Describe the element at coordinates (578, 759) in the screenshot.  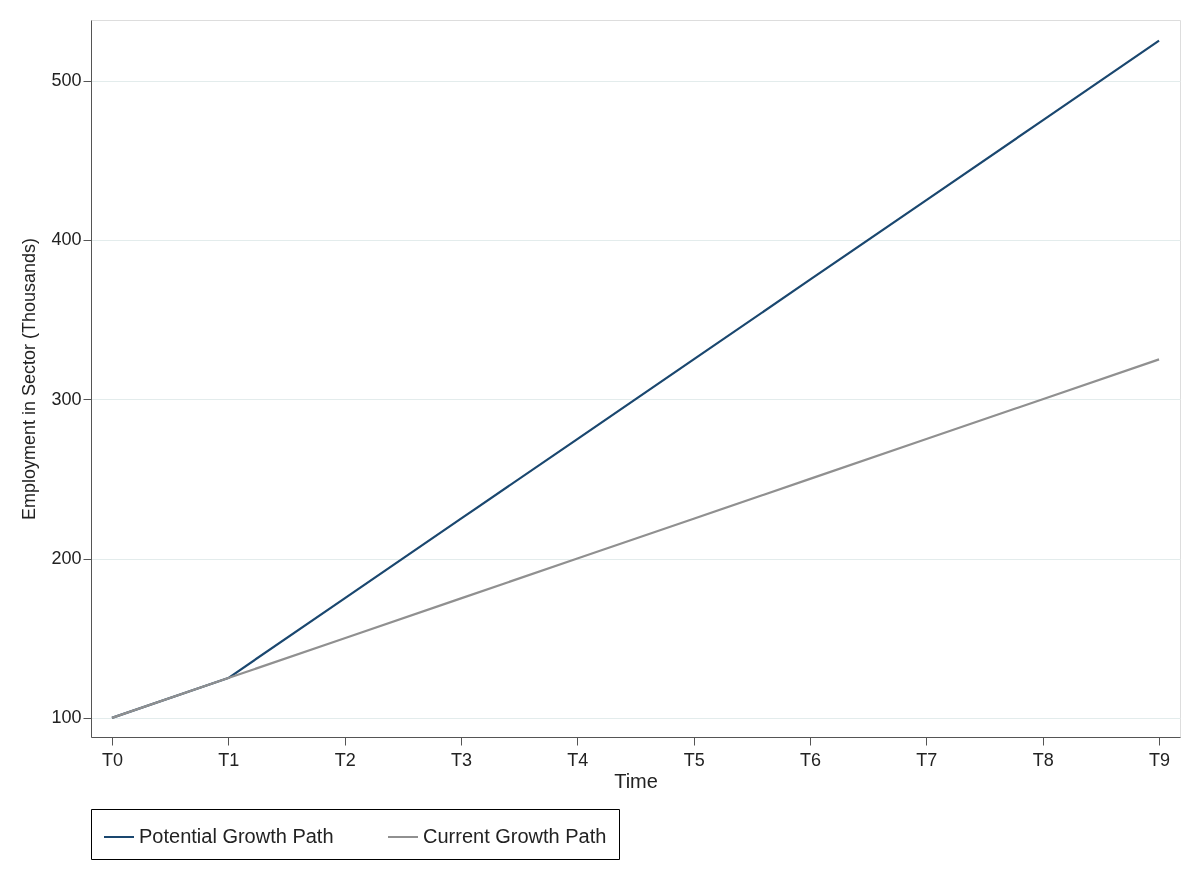
I see `x-tick-label: T4` at that location.